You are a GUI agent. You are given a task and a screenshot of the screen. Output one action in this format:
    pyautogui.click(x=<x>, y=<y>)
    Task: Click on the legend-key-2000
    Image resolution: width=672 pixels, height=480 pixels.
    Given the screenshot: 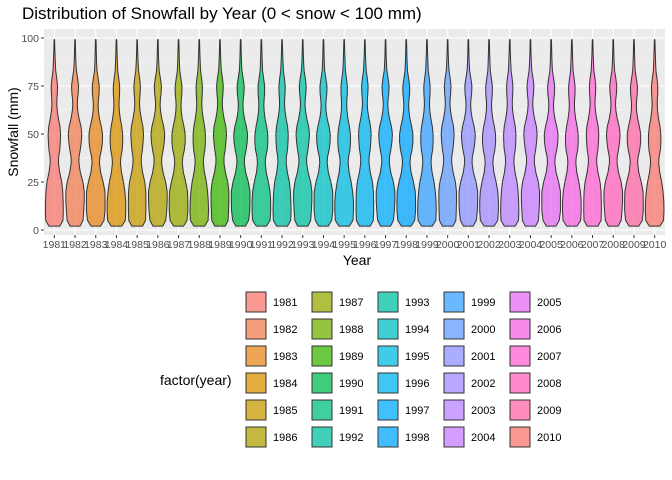 What is the action you would take?
    pyautogui.click(x=454, y=329)
    